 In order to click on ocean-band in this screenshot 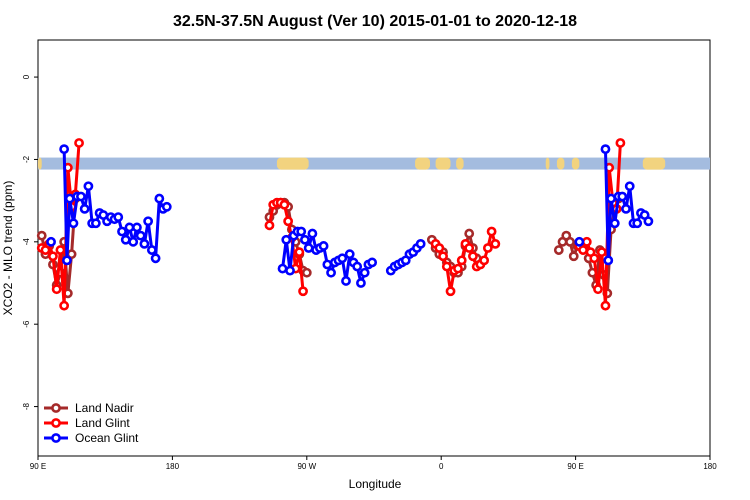, I will do `click(374, 163)`.